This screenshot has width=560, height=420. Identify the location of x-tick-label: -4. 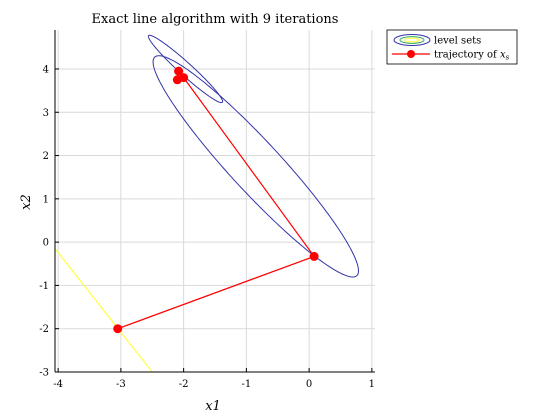
(58, 384).